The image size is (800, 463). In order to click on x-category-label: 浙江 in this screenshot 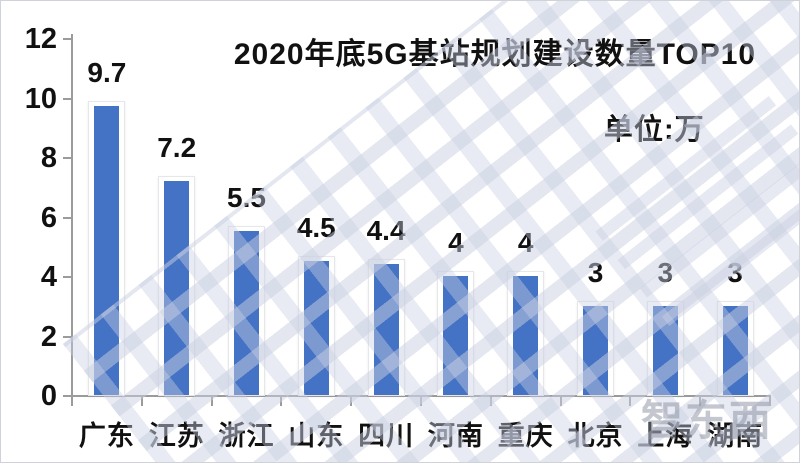, I will do `click(246, 436)`.